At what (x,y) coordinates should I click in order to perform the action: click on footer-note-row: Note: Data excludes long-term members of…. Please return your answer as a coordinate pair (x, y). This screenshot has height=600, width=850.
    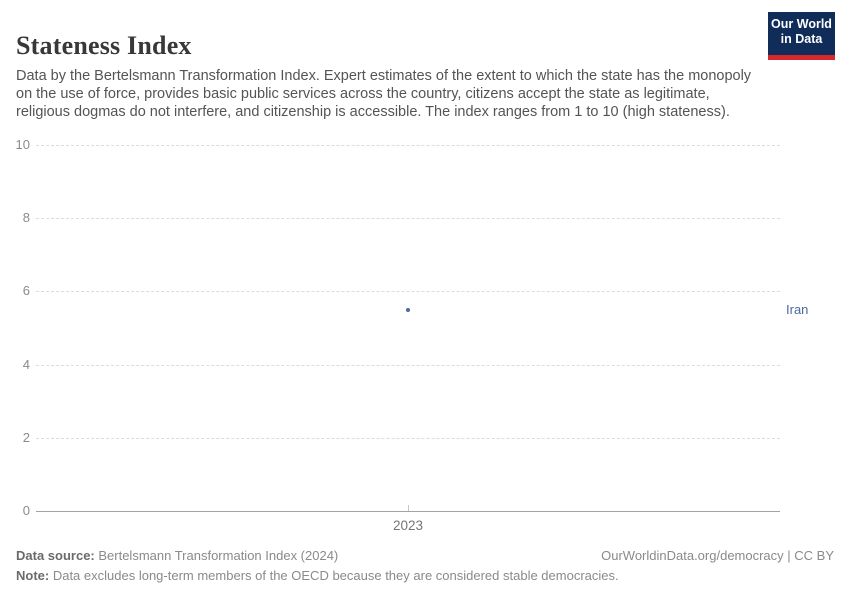
    Looking at the image, I should click on (425, 575).